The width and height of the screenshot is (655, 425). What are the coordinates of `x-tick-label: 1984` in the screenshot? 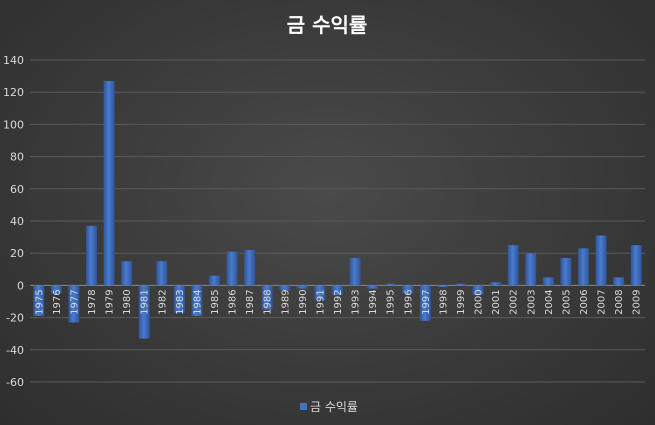 It's located at (197, 301).